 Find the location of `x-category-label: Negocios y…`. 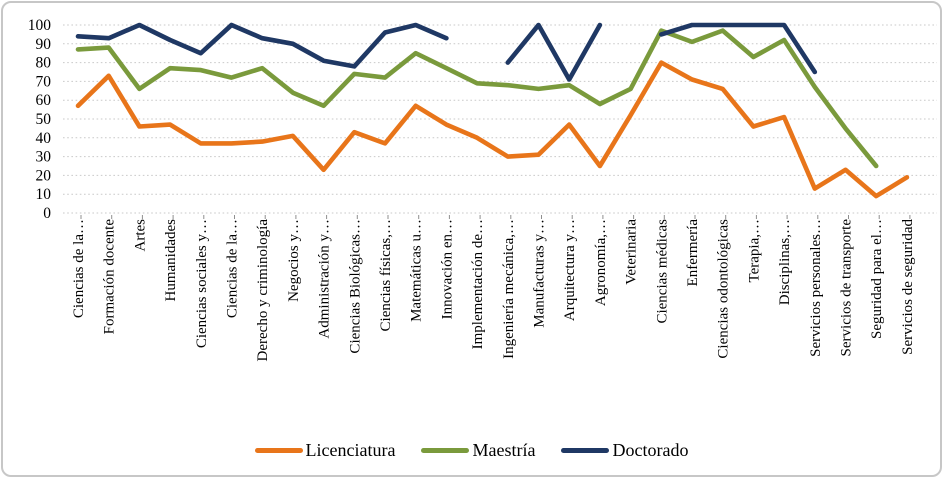

x-category-label: Negocios y… is located at coordinates (294, 260).